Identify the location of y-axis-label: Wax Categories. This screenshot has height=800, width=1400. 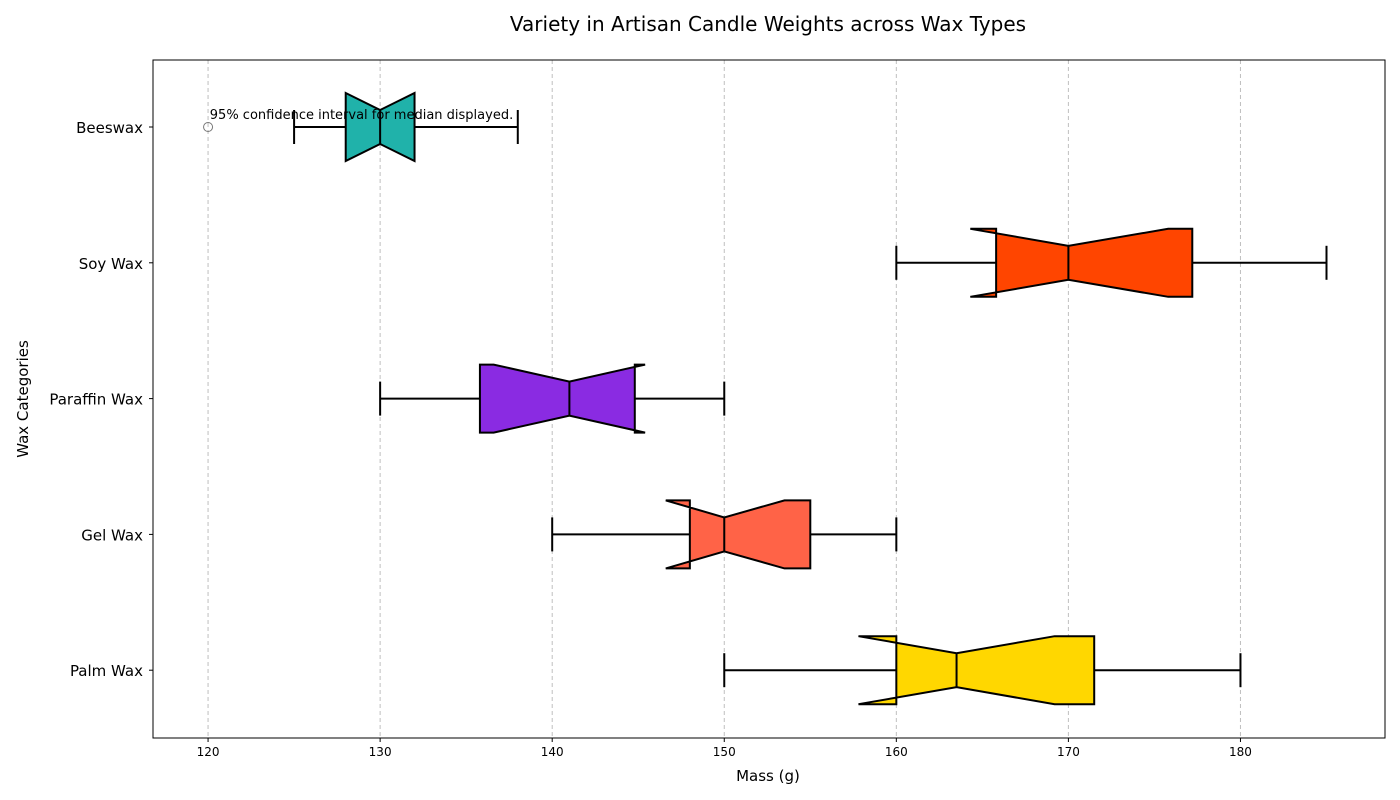
(23, 399).